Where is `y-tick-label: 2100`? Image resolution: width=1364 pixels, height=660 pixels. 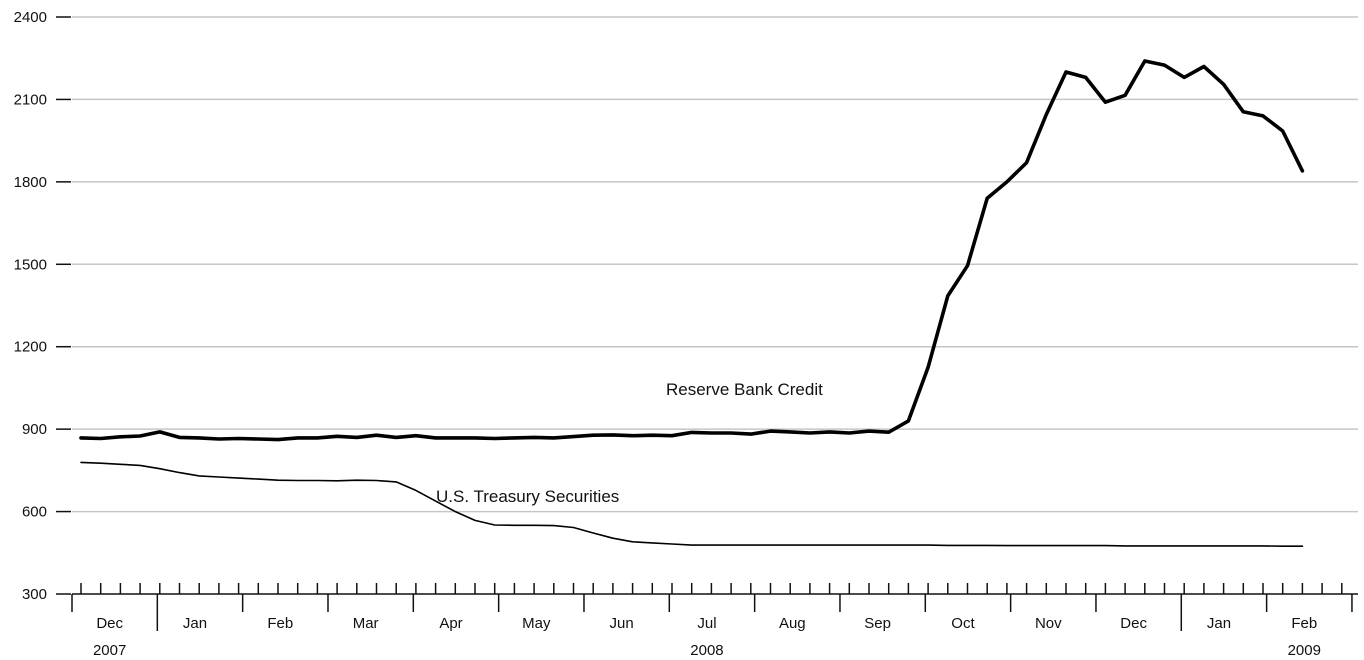 y-tick-label: 2100 is located at coordinates (30, 99).